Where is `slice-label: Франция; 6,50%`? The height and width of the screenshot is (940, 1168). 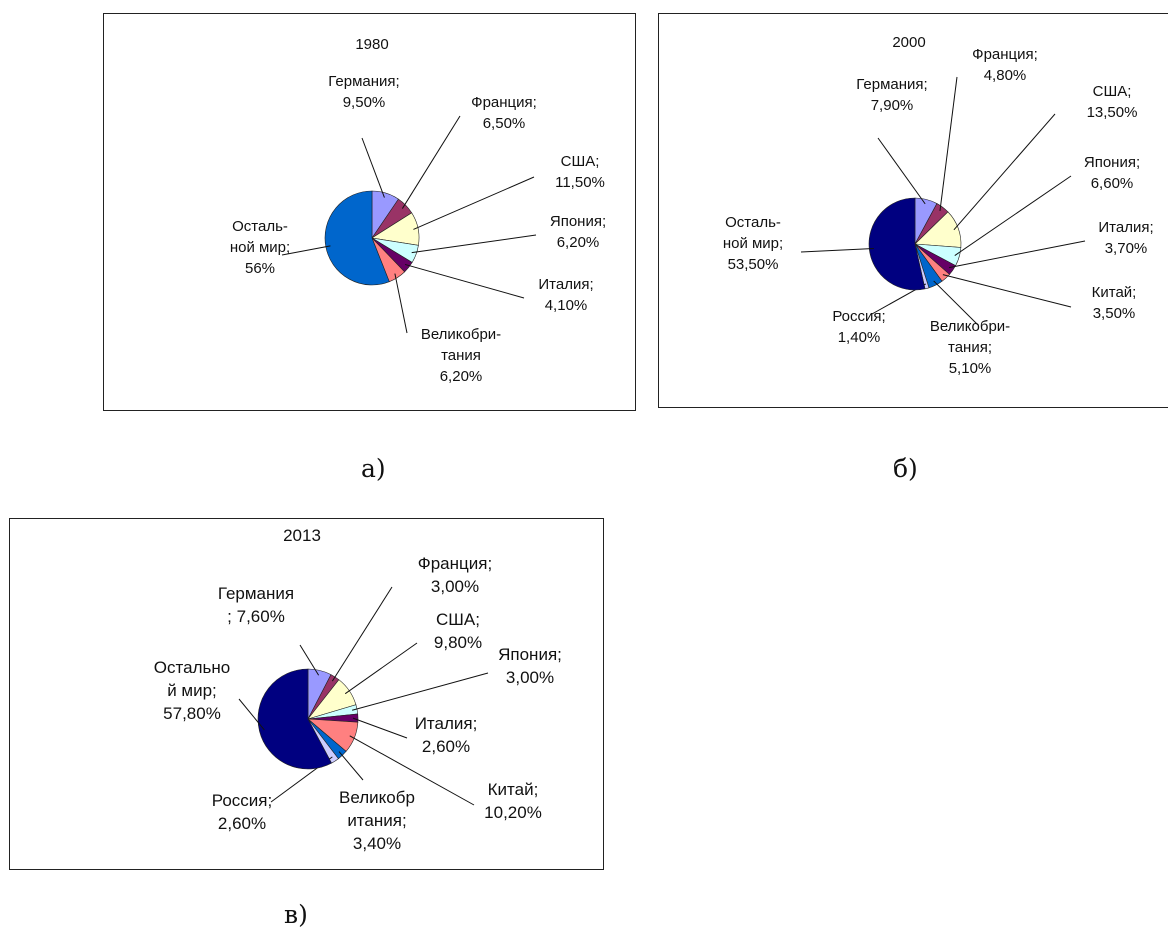
slice-label: Франция; 6,50% is located at coordinates (504, 113).